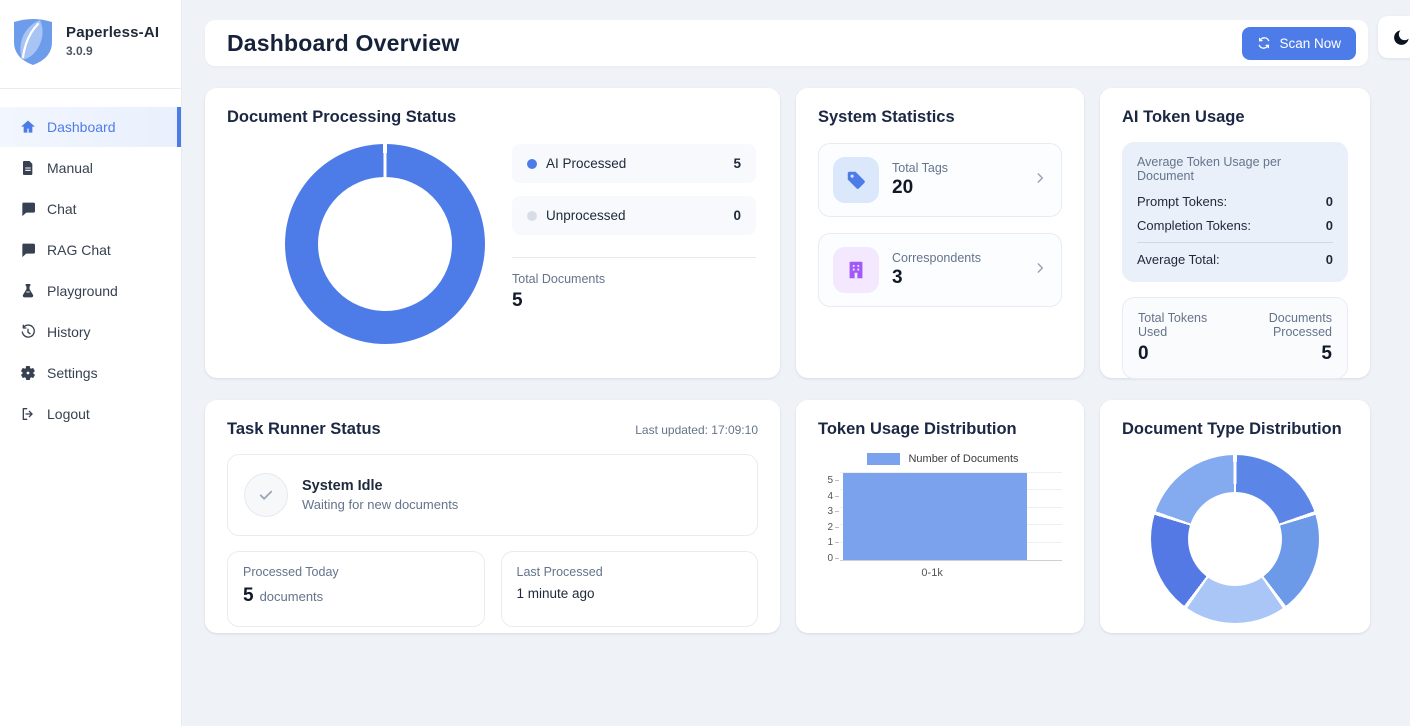  Describe the element at coordinates (79, 51) in the screenshot. I see `app-version: 3.0.9` at that location.